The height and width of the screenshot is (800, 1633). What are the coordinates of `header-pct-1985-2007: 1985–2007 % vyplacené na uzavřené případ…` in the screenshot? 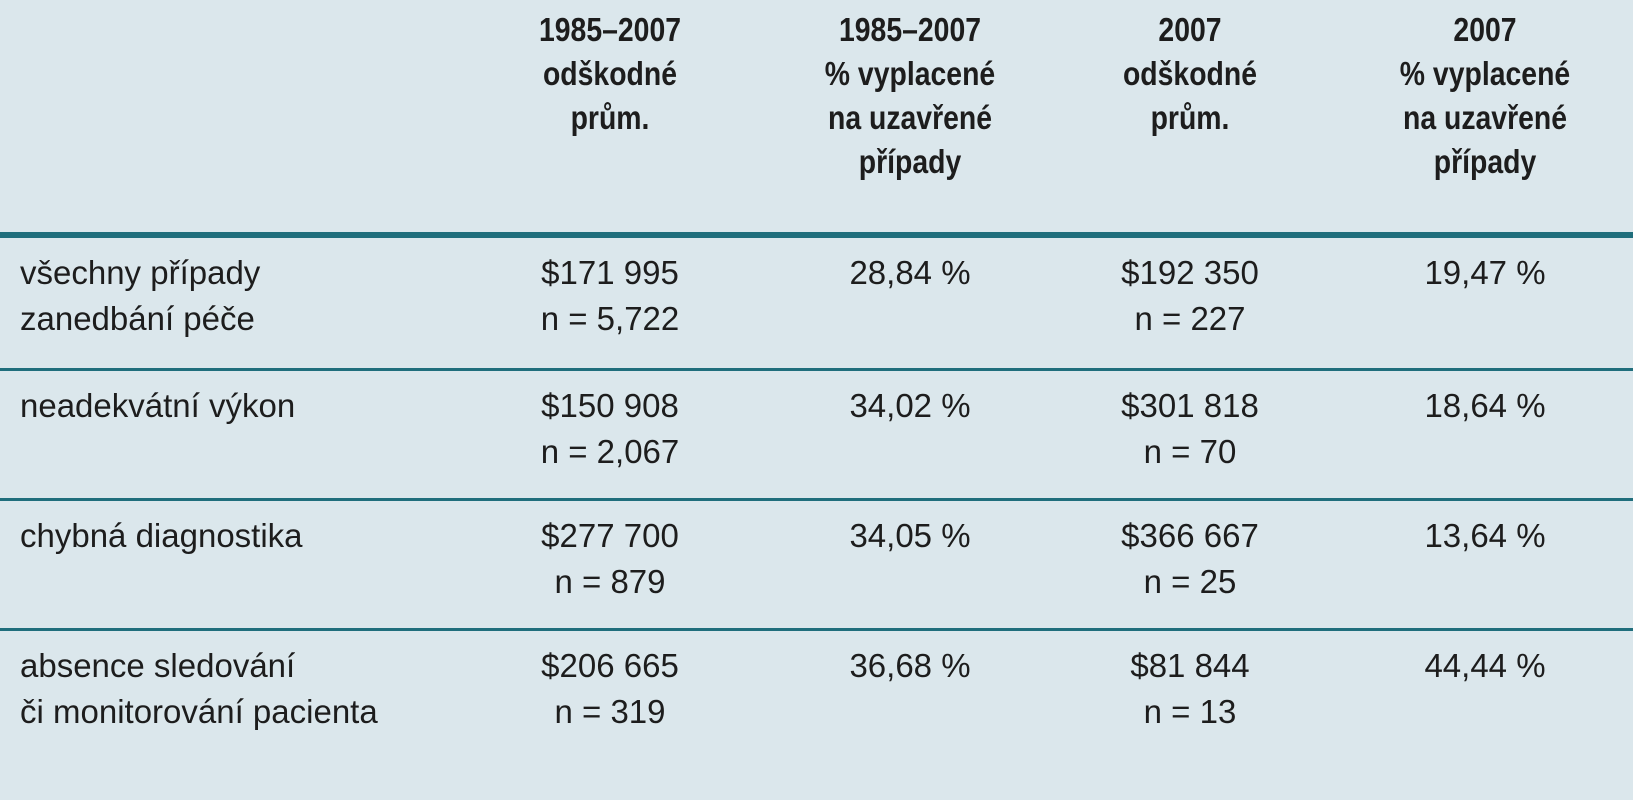 It's located at (910, 96).